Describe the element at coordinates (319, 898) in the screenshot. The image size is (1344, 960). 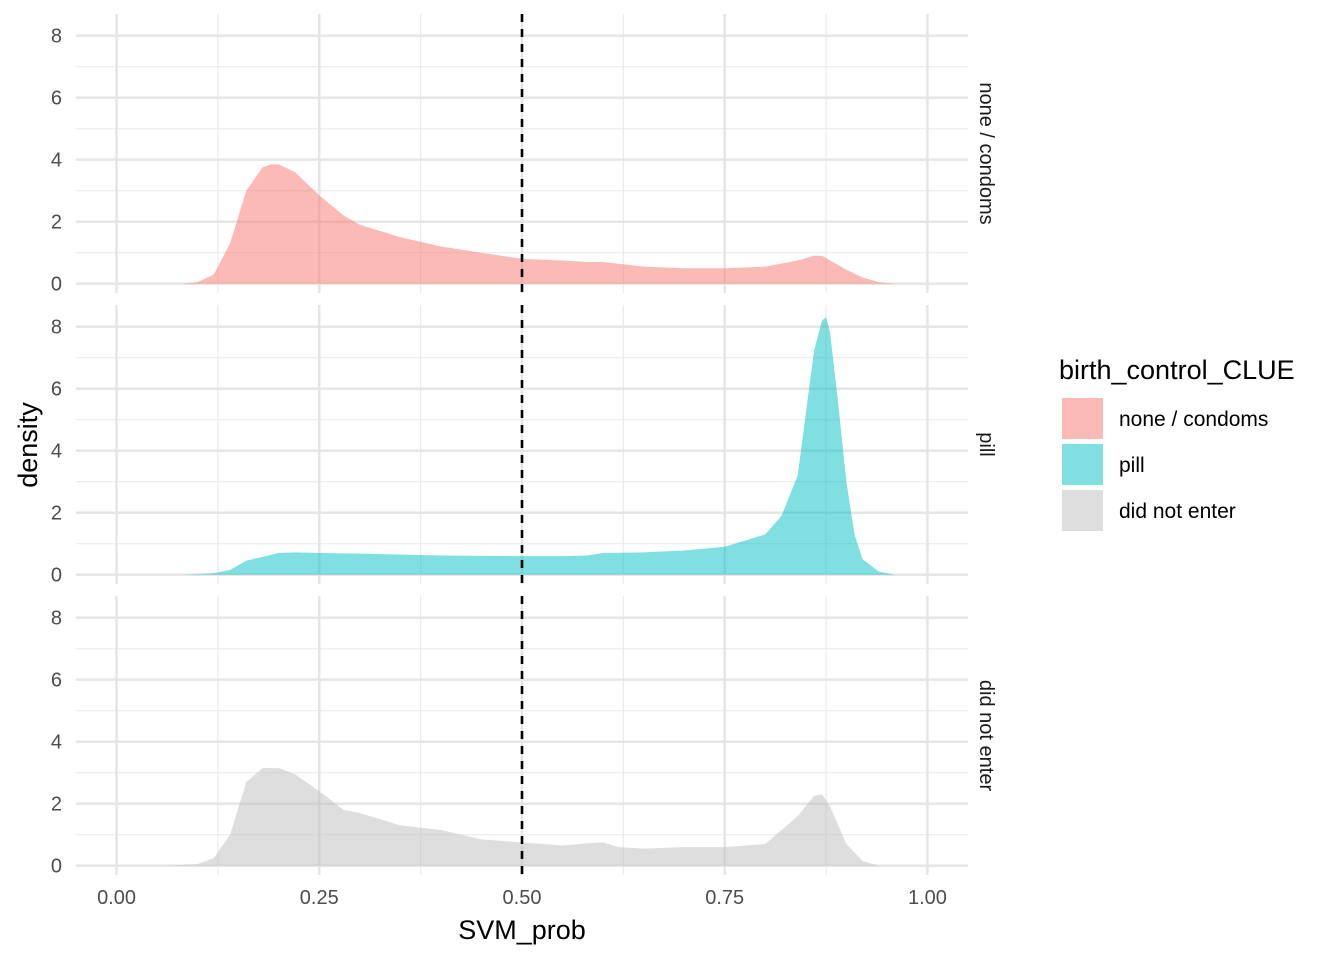
I see `x-tick-label: 0.25` at that location.